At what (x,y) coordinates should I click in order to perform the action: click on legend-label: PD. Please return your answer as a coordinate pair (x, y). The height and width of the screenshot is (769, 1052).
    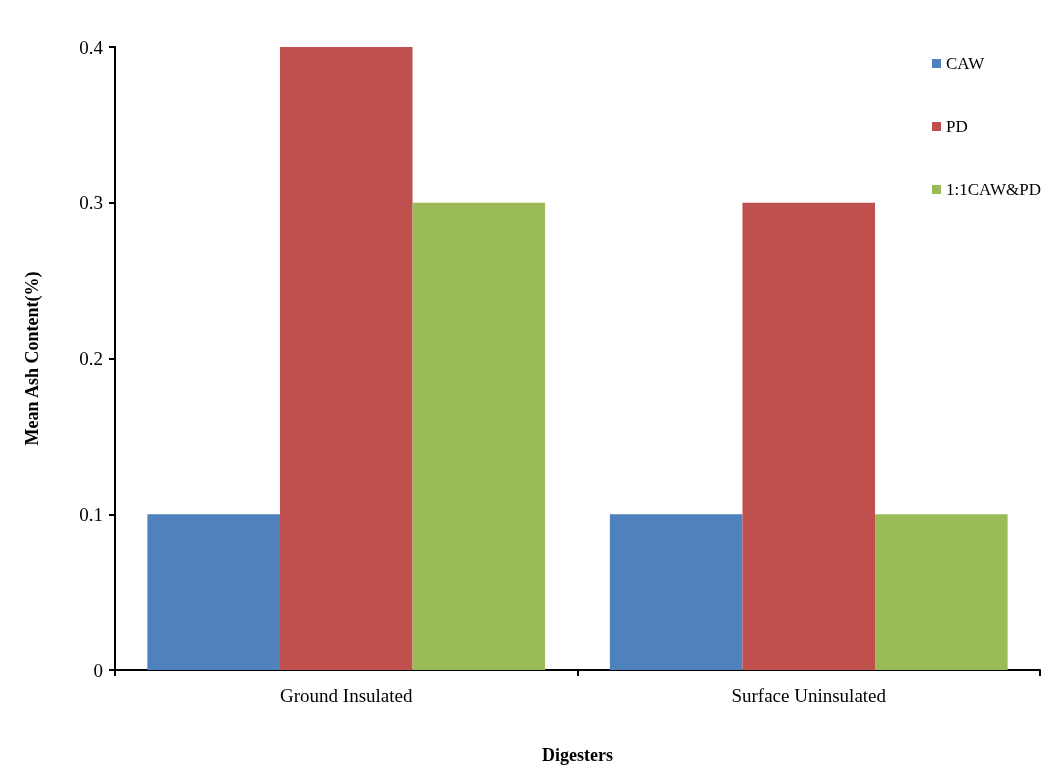
    Looking at the image, I should click on (957, 126).